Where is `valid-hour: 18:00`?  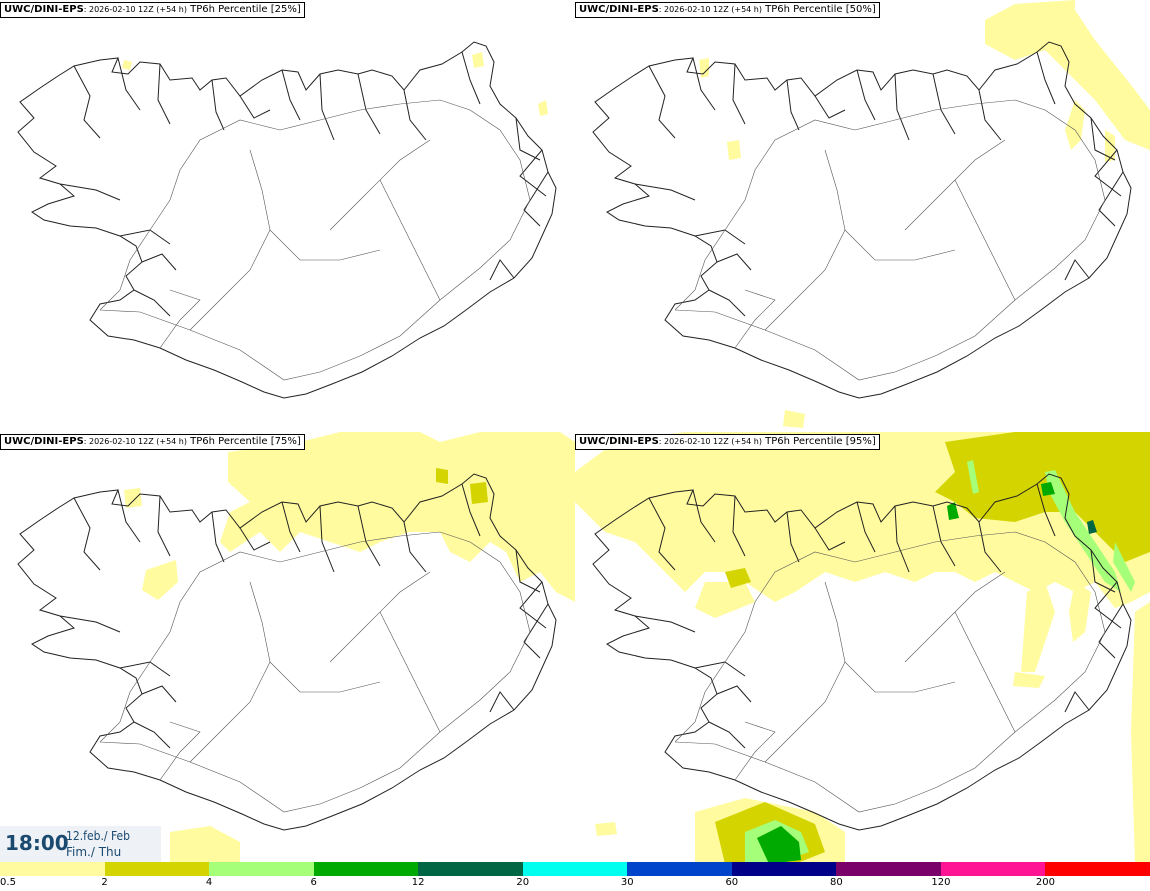 valid-hour: 18:00 is located at coordinates (37, 843).